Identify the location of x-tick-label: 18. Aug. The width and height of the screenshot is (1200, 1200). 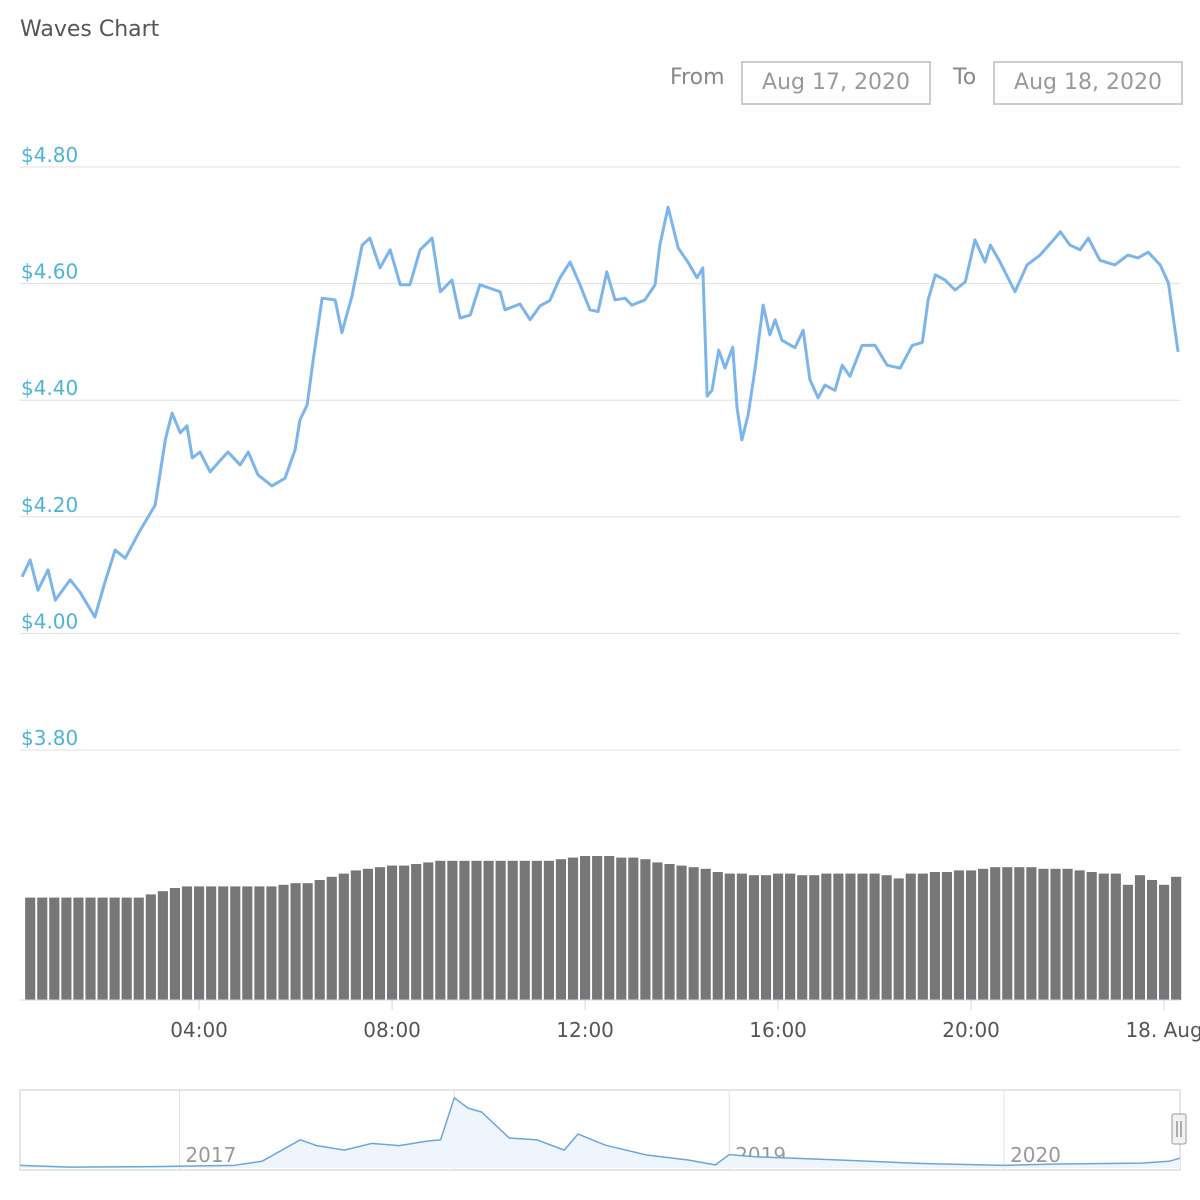
(1162, 1030).